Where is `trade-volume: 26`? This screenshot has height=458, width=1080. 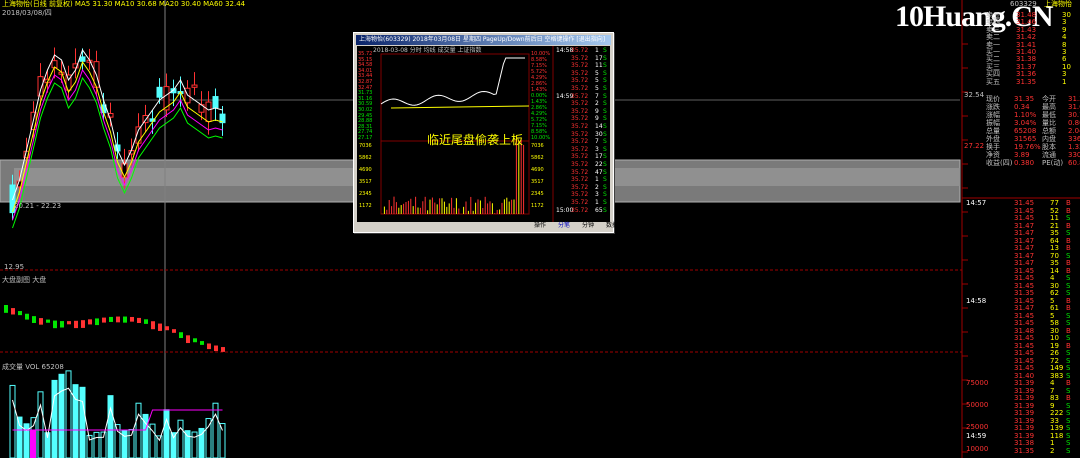 trade-volume: 26 is located at coordinates (1054, 353).